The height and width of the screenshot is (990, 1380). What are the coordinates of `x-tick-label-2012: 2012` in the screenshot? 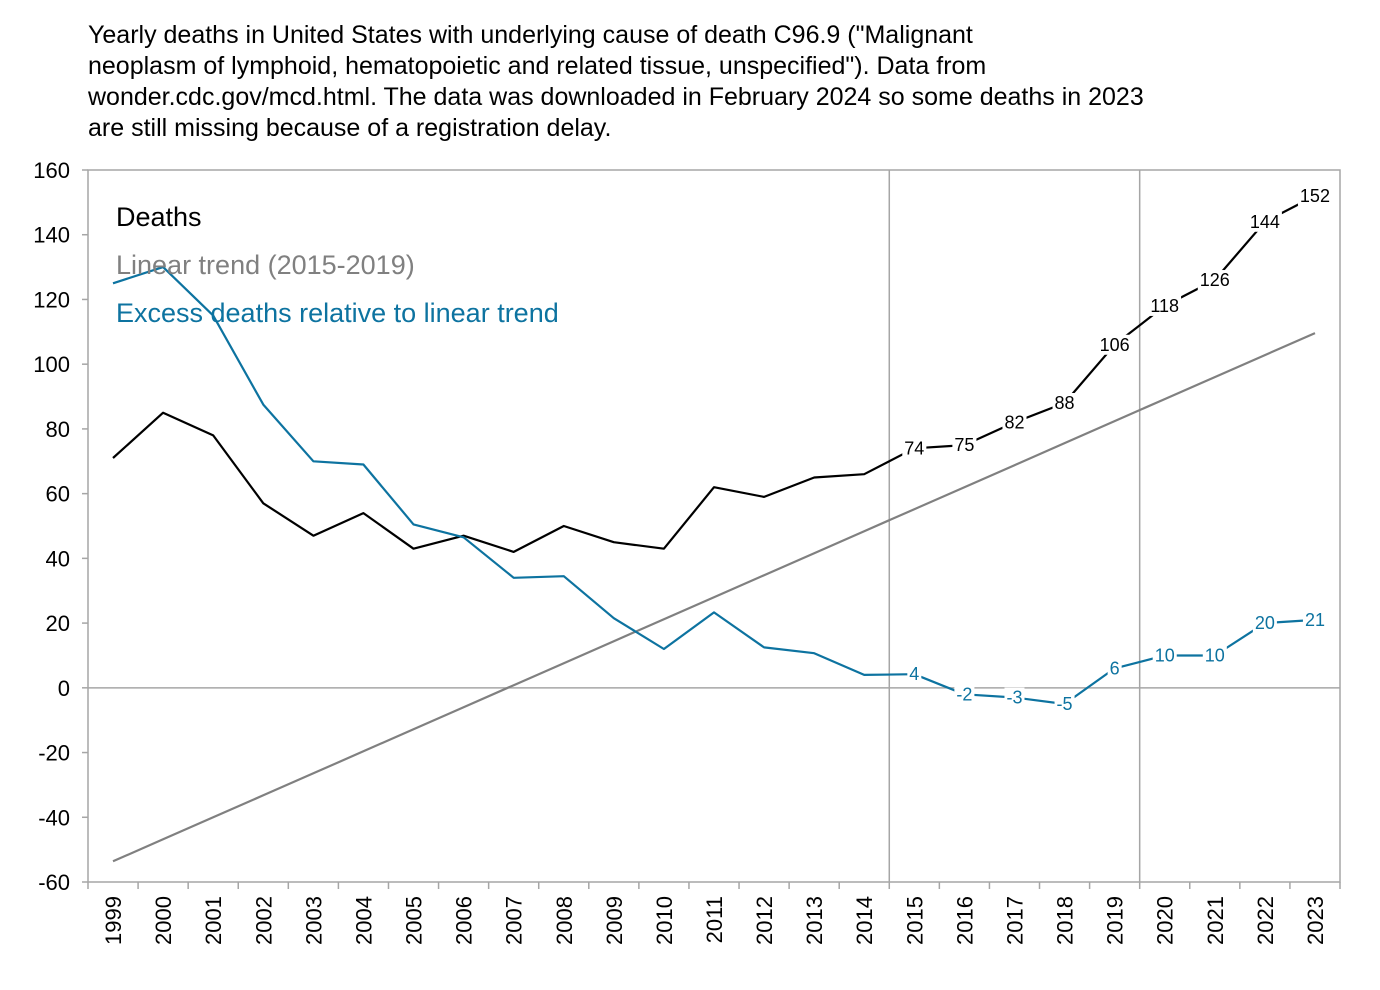 It's located at (764, 920).